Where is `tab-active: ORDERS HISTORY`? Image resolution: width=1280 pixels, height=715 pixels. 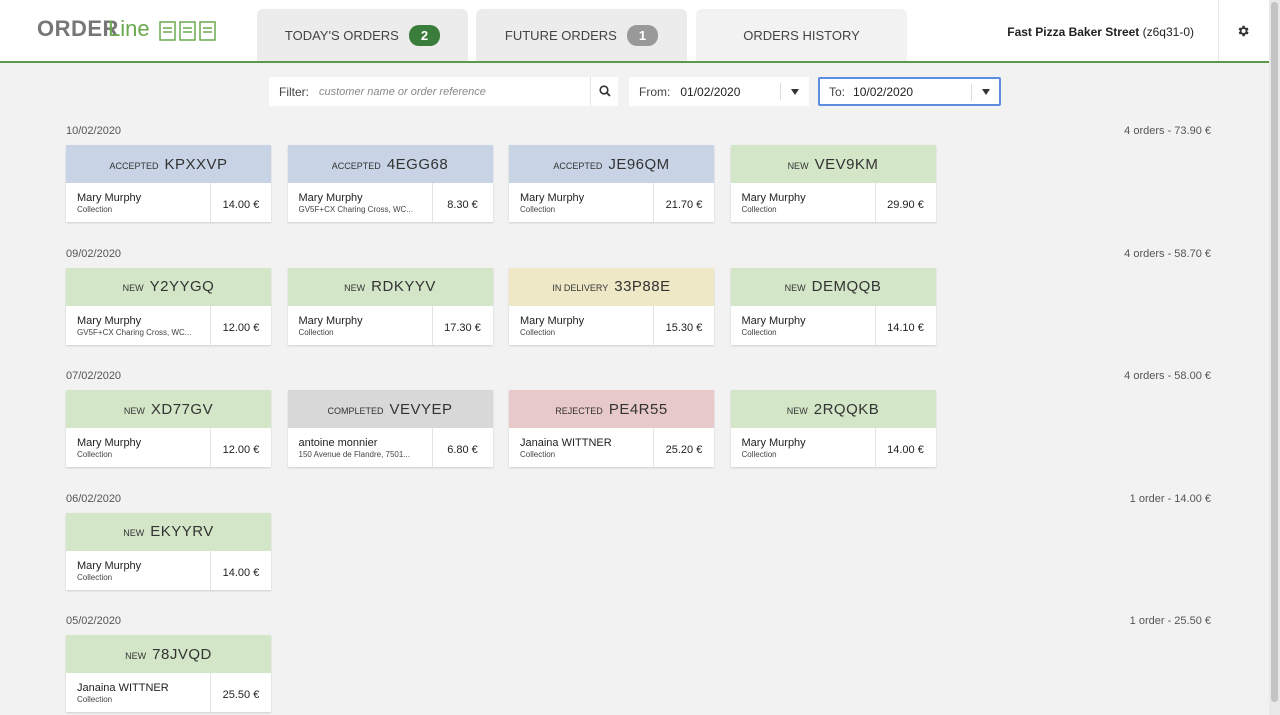
tab-active: ORDERS HISTORY is located at coordinates (801, 35).